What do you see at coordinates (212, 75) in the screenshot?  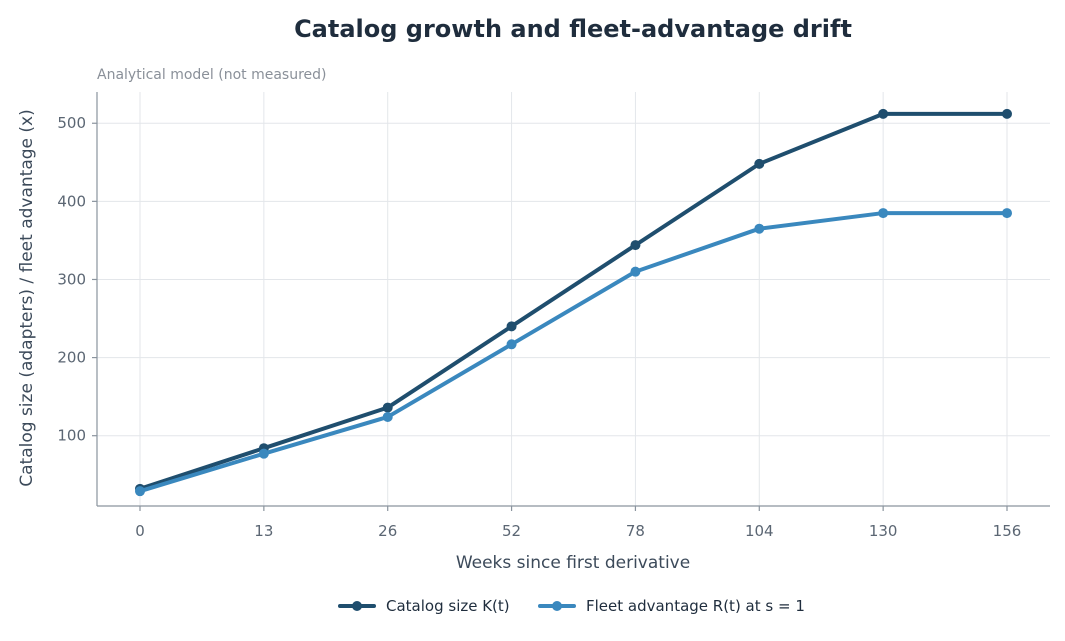 I see `chart-subtitle: Analytical model (not measured)` at bounding box center [212, 75].